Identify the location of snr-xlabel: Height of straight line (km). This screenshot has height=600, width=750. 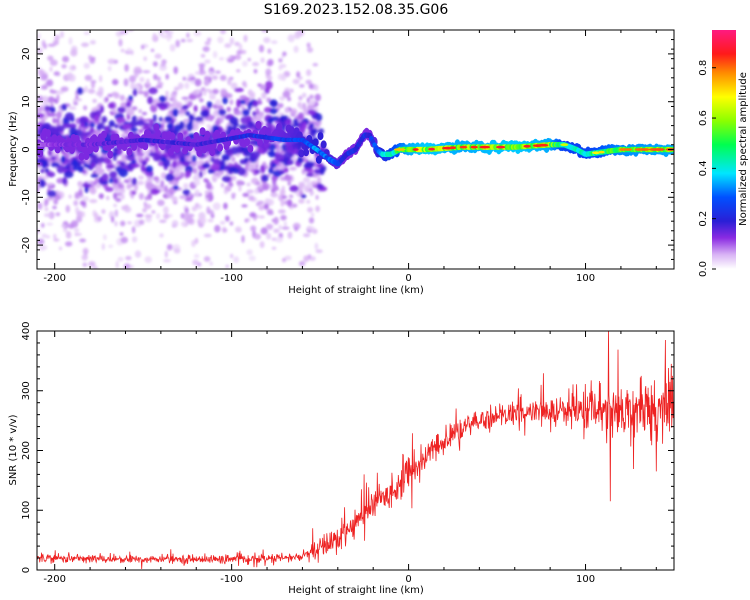
(356, 590).